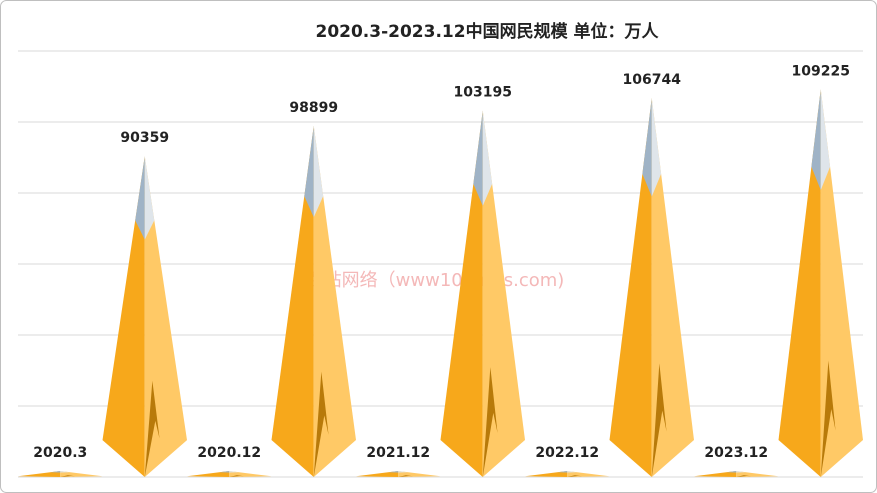 The width and height of the screenshot is (877, 493). What do you see at coordinates (567, 453) in the screenshot?
I see `x-tick-label: 2022.12` at bounding box center [567, 453].